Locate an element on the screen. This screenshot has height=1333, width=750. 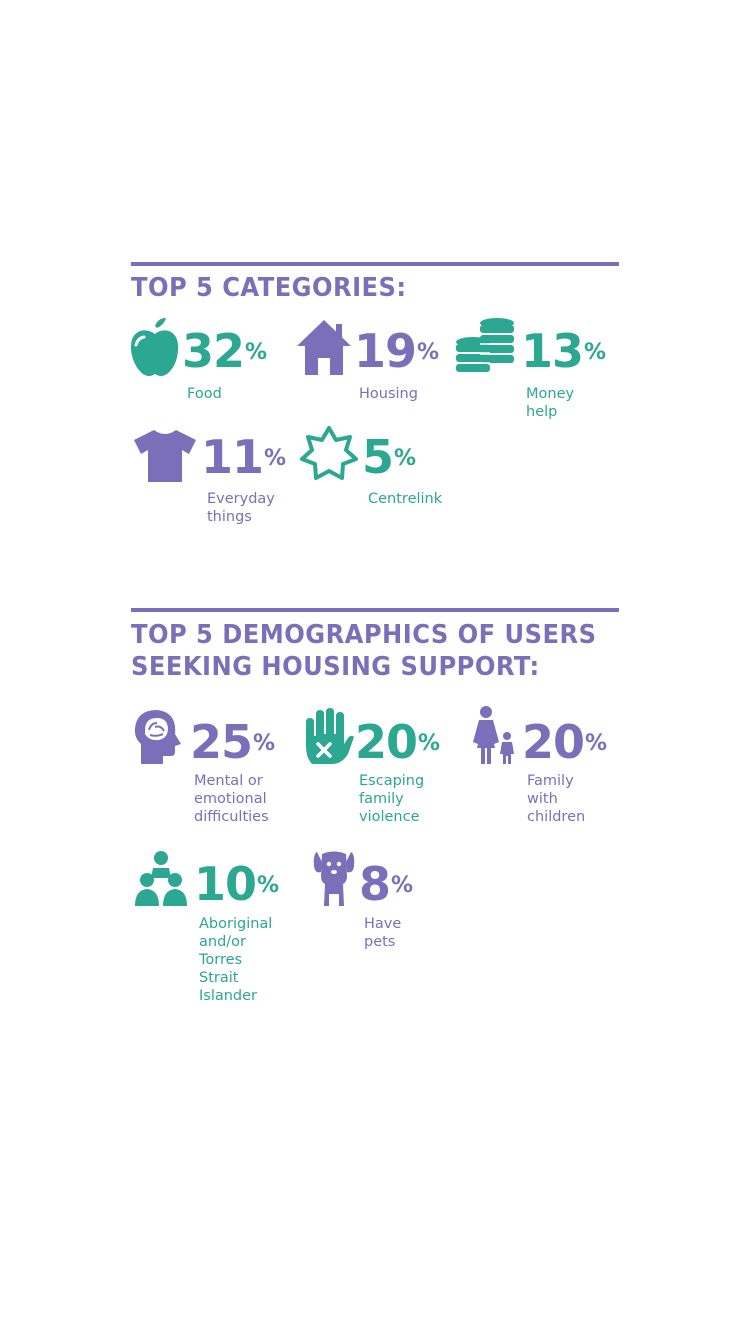
parent-child-icon is located at coordinates (493, 735).